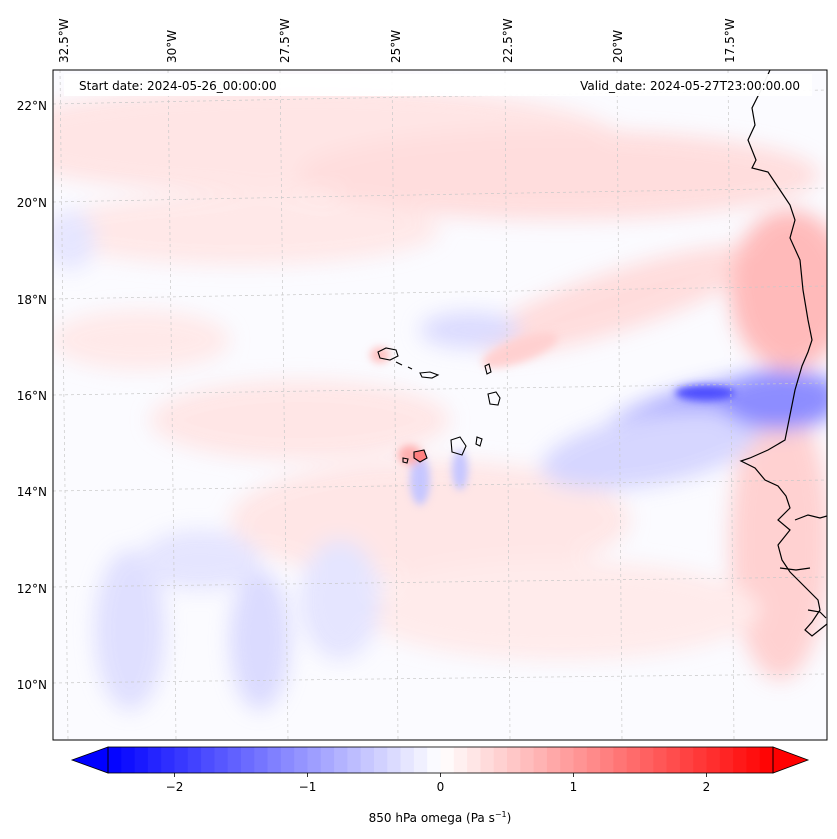  I want to click on colorbar-bands, so click(441, 760).